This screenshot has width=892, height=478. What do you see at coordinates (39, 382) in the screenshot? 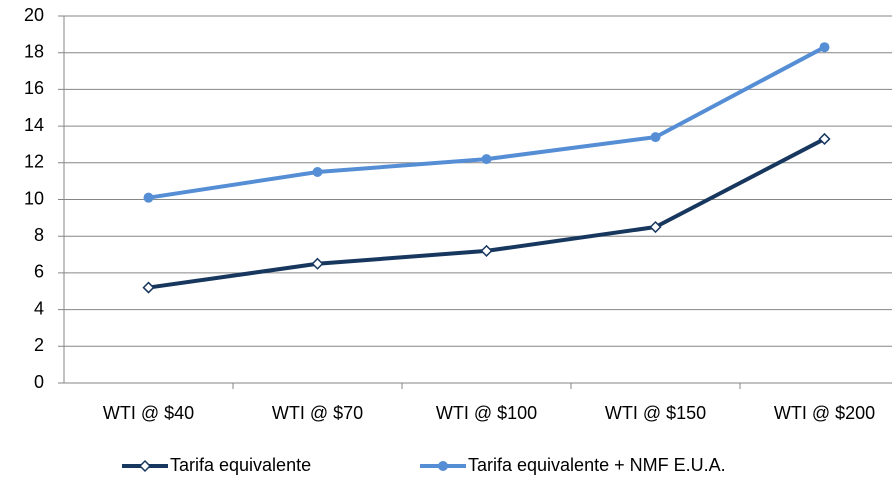
I see `y-tick-label: 0` at bounding box center [39, 382].